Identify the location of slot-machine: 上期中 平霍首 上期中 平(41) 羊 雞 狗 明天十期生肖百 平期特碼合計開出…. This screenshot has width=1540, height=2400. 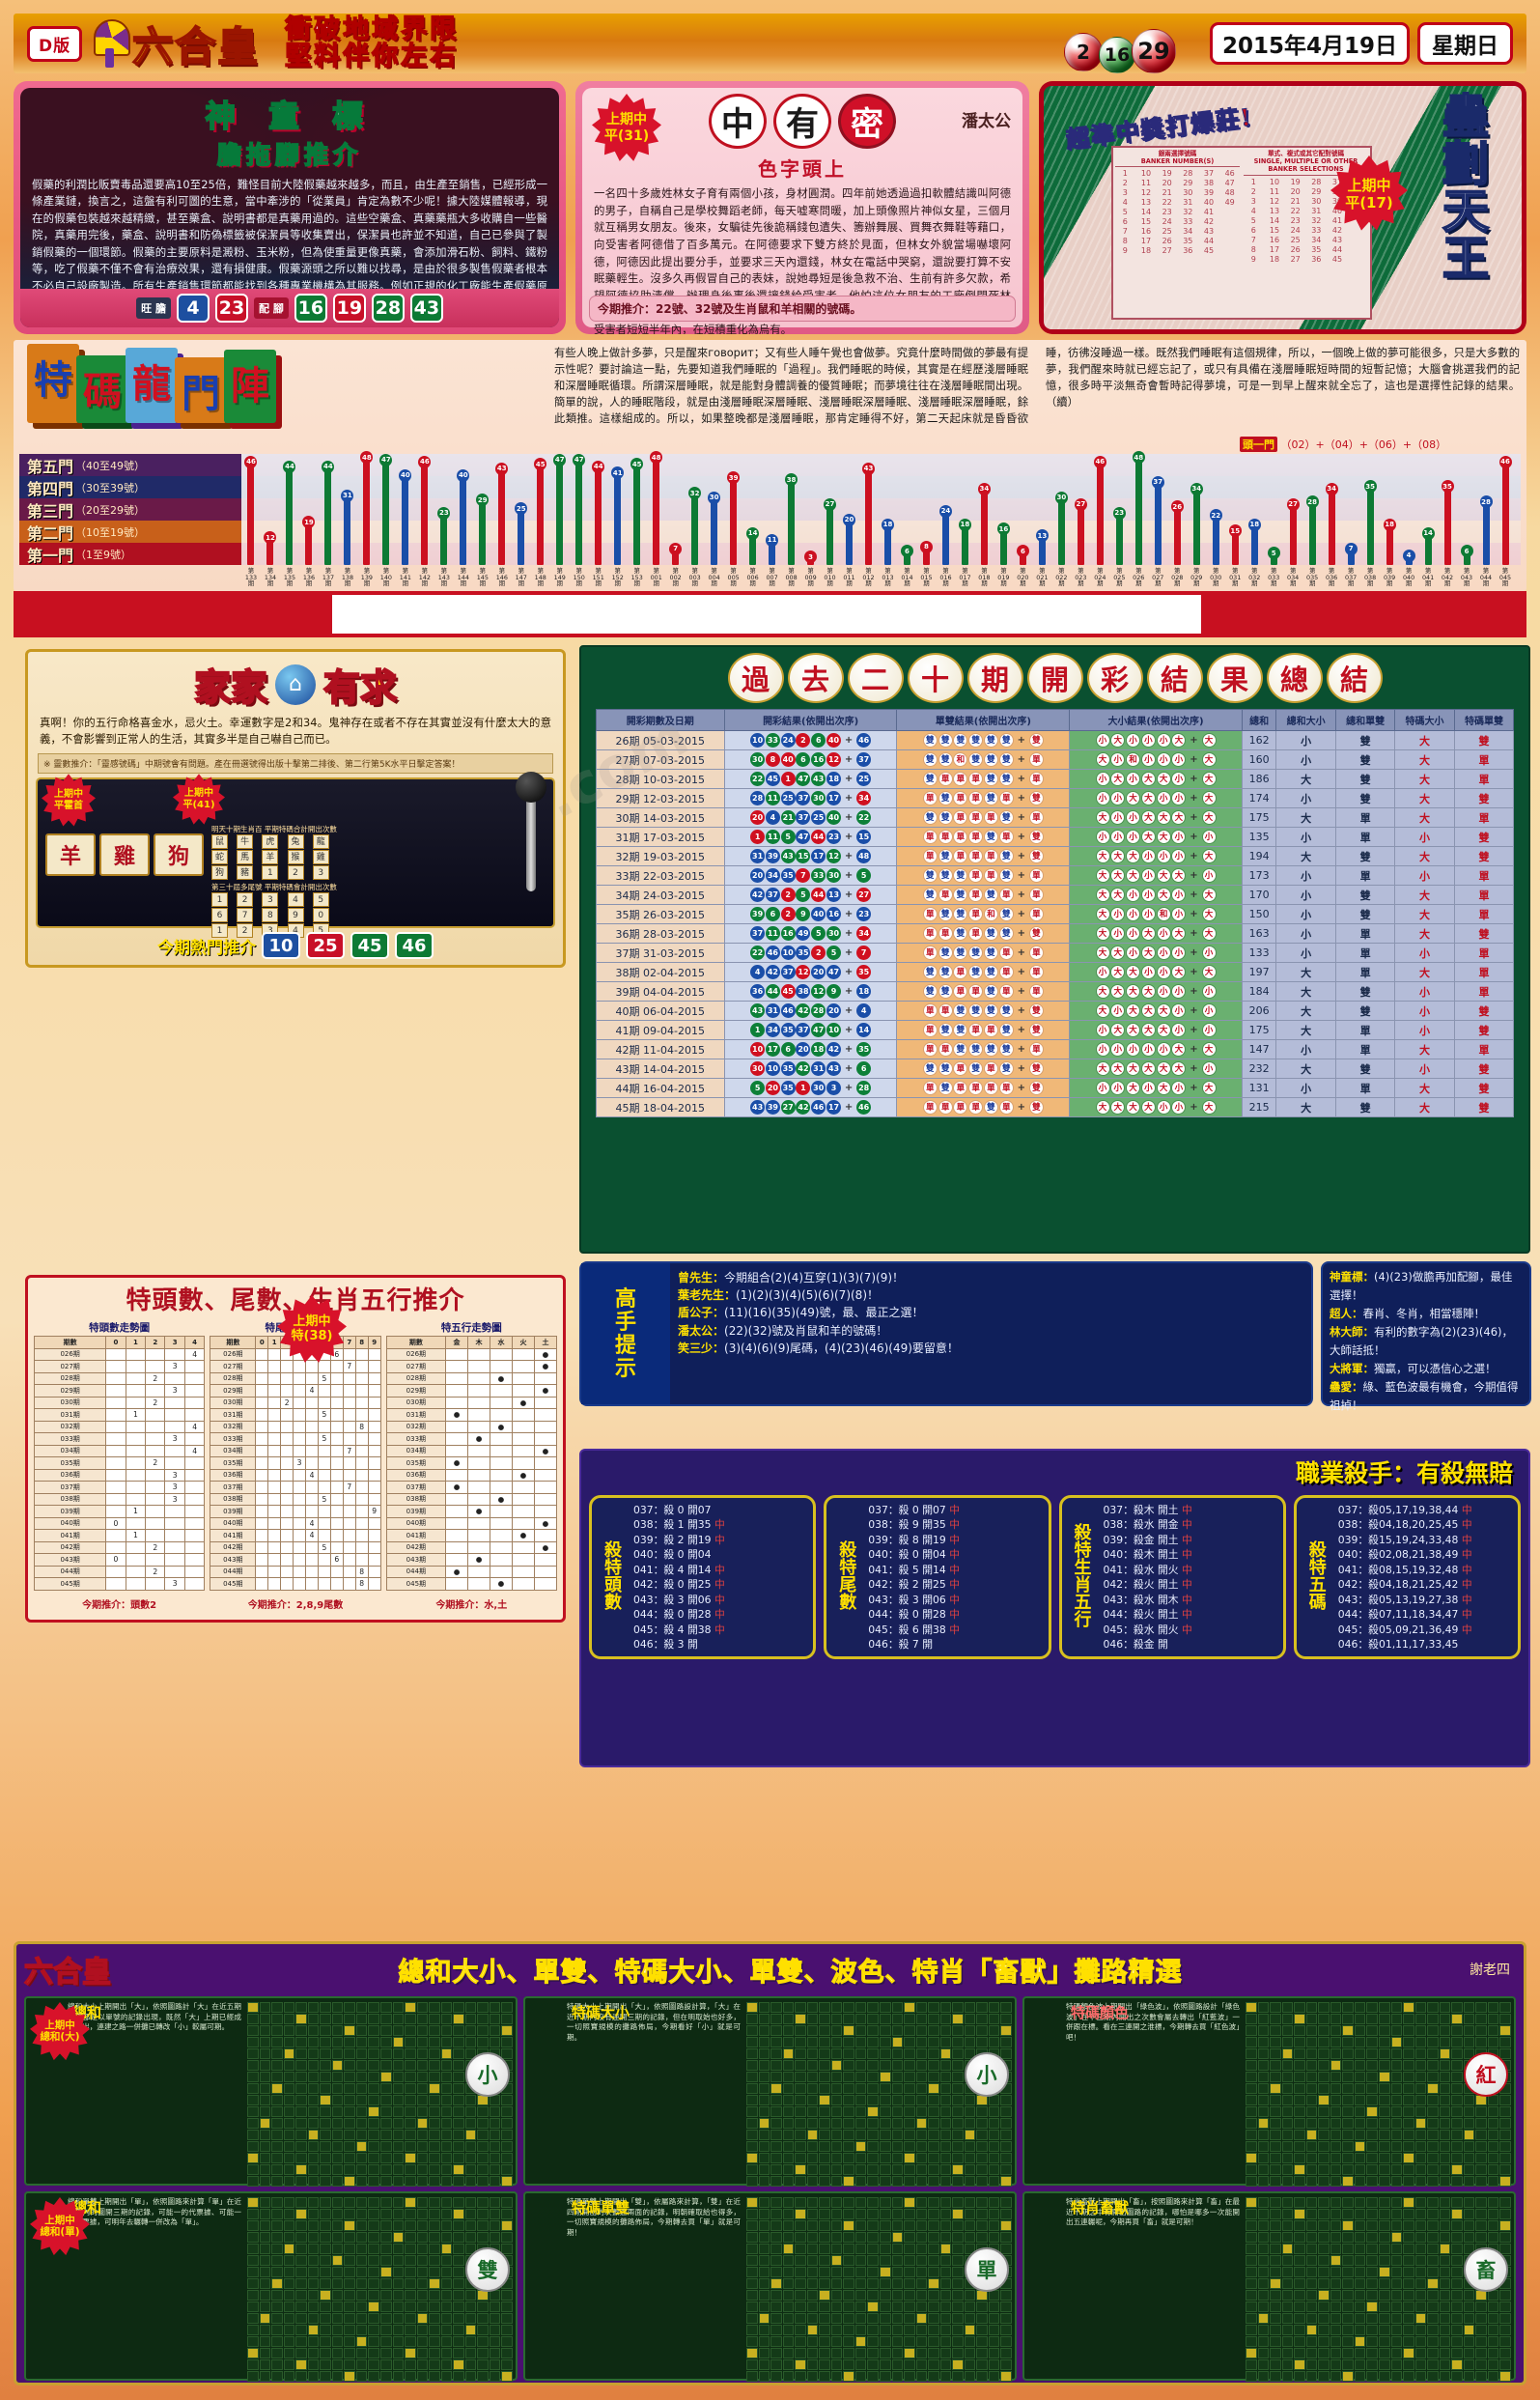
(296, 855).